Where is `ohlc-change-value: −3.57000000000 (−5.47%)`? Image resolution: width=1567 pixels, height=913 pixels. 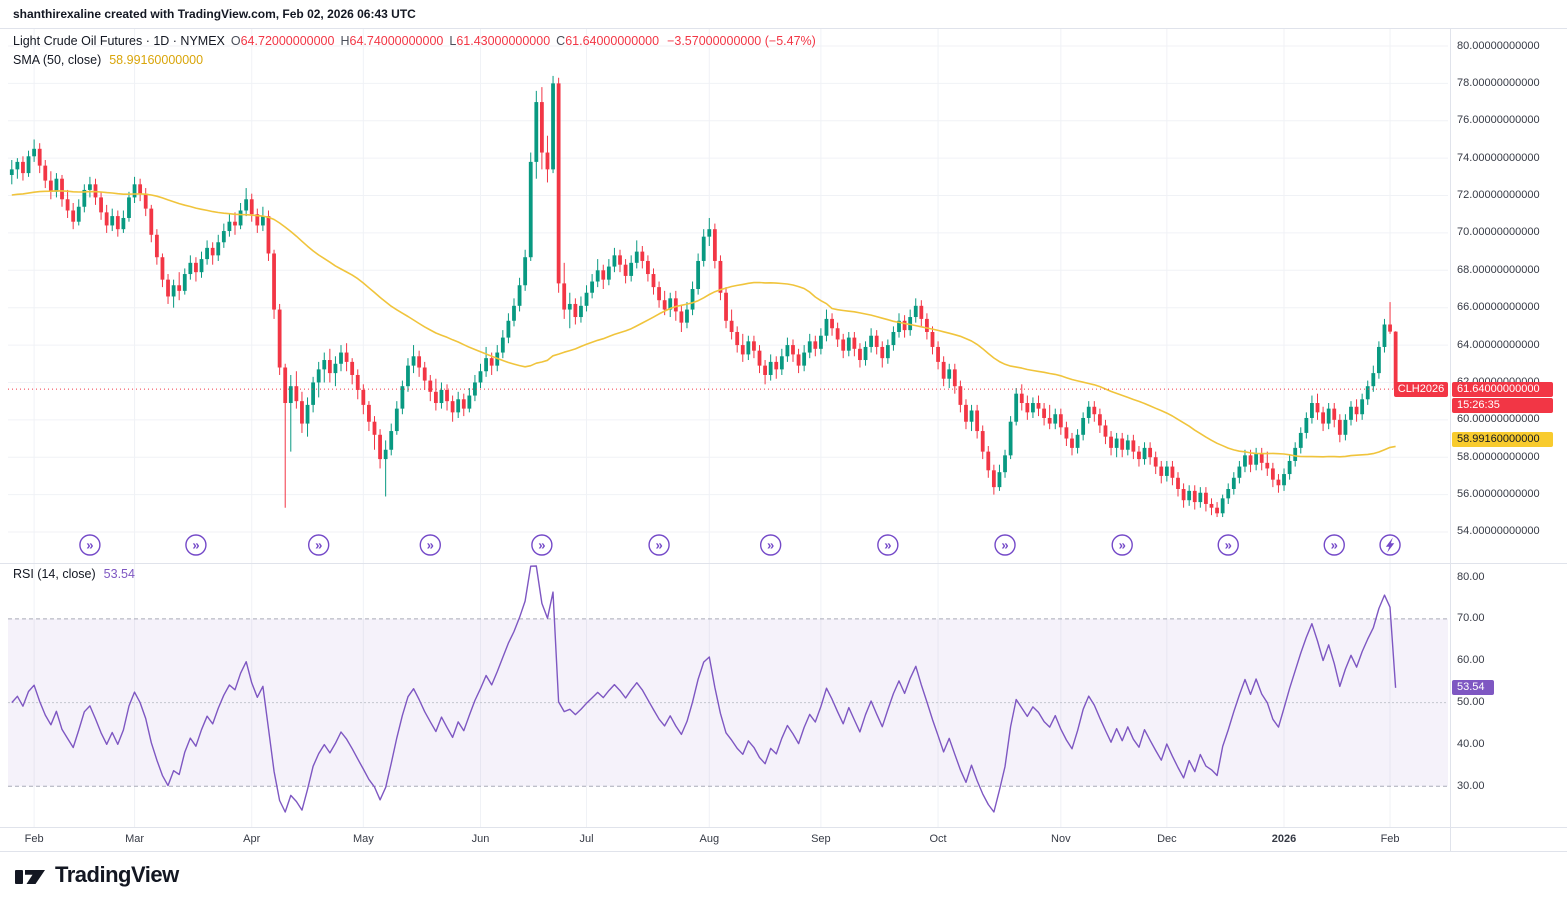 ohlc-change-value: −3.57000000000 (−5.47%) is located at coordinates (741, 41).